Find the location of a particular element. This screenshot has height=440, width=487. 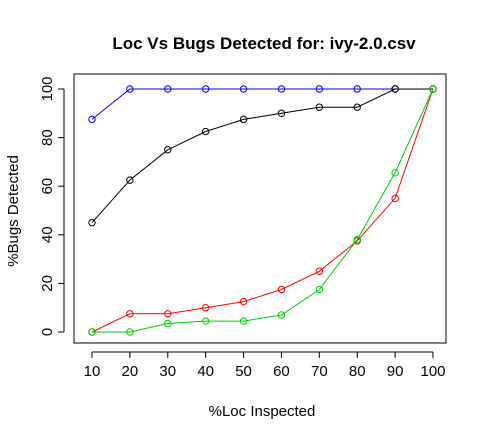

y-tick-label: 20 is located at coordinates (47, 283).